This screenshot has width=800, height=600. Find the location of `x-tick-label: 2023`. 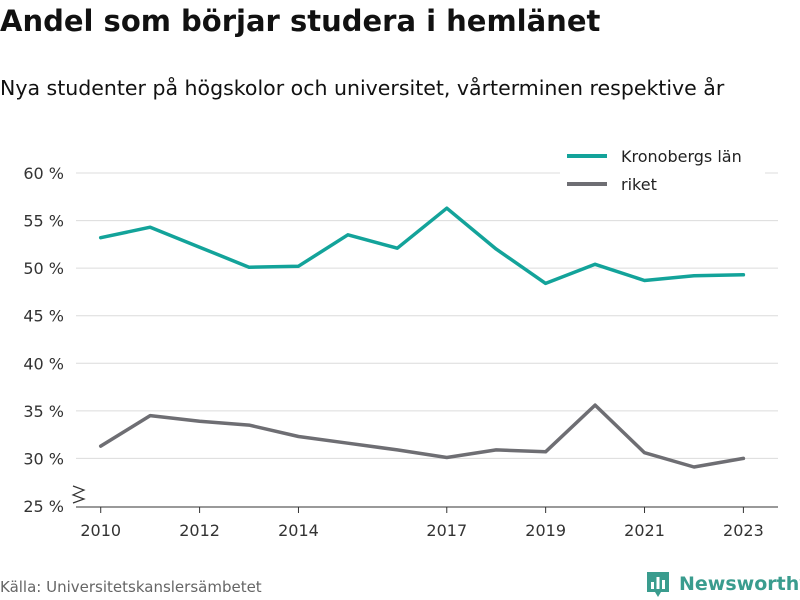

x-tick-label: 2023 is located at coordinates (743, 530).